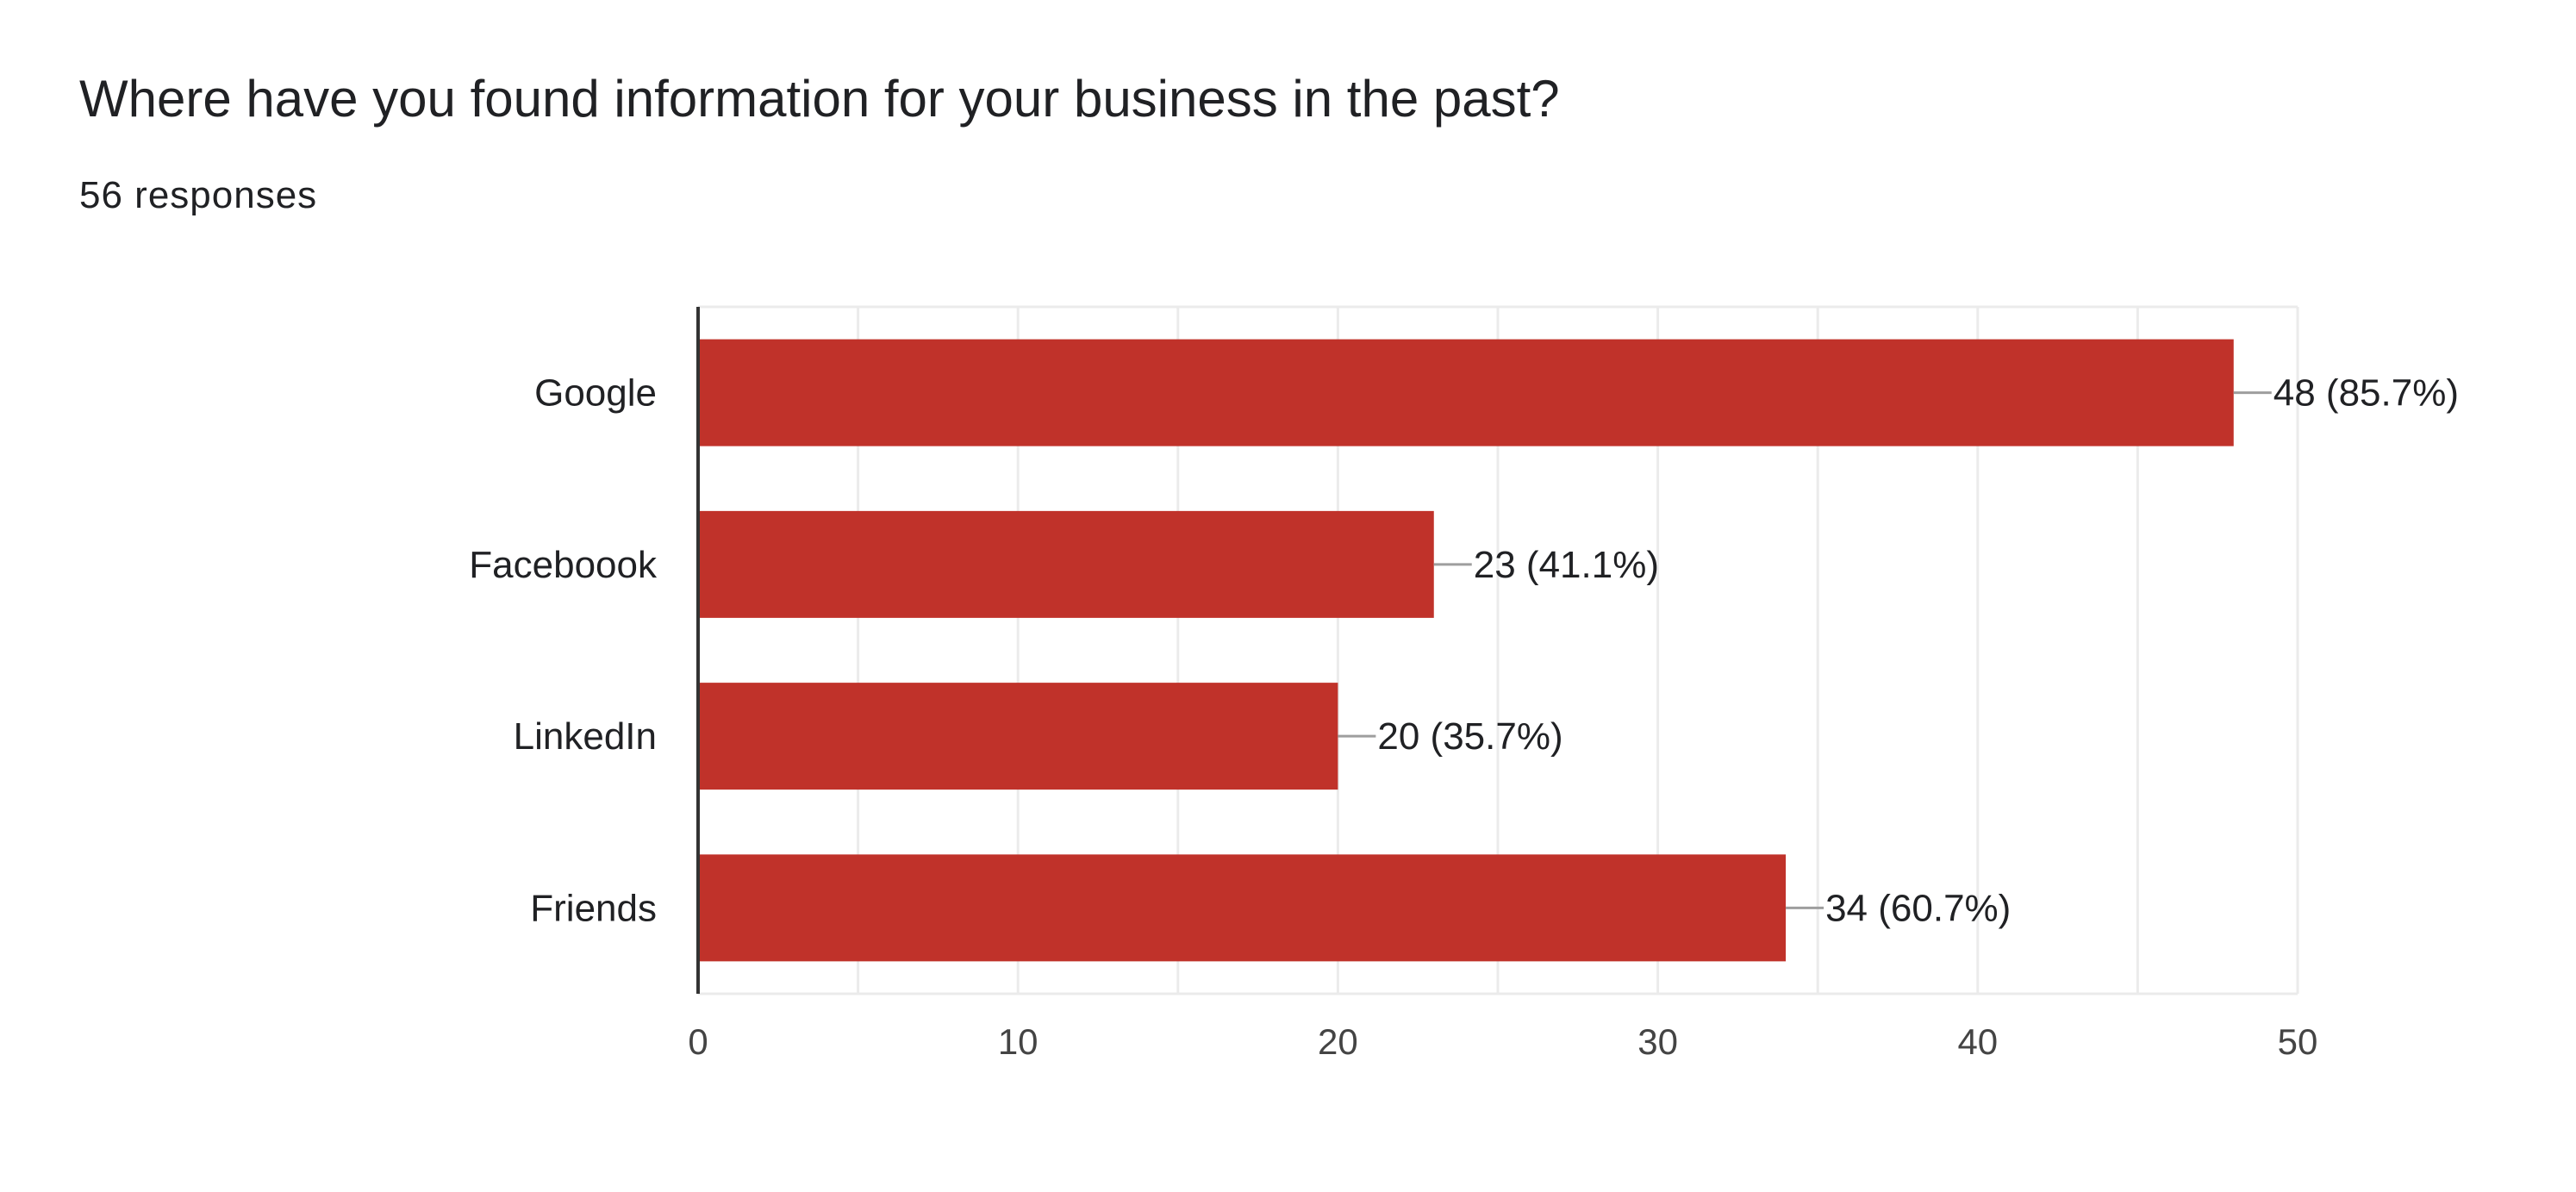 This screenshot has height=1192, width=2576. Describe the element at coordinates (1338, 1042) in the screenshot. I see `x-tick-label: 20` at that location.